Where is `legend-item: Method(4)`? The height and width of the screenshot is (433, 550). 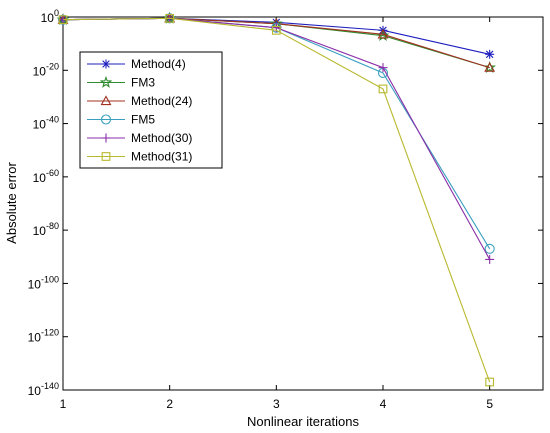 legend-item: Method(4) is located at coordinates (136, 64).